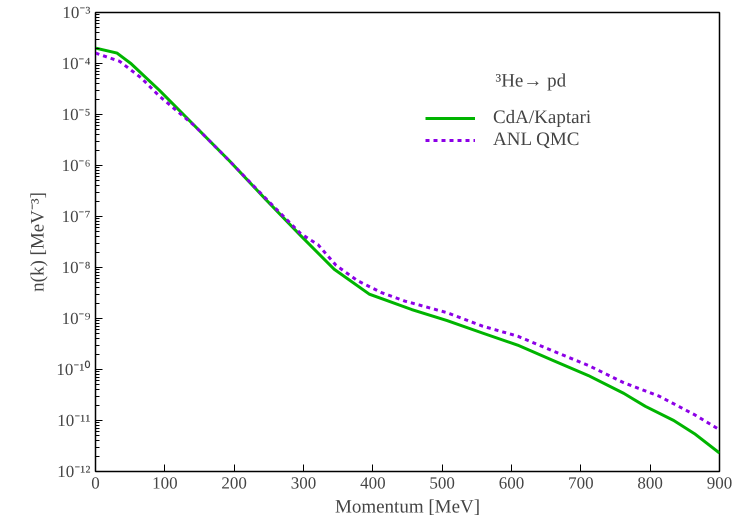  What do you see at coordinates (76, 165) in the screenshot?
I see `y-tick-label: 10⁻⁶` at bounding box center [76, 165].